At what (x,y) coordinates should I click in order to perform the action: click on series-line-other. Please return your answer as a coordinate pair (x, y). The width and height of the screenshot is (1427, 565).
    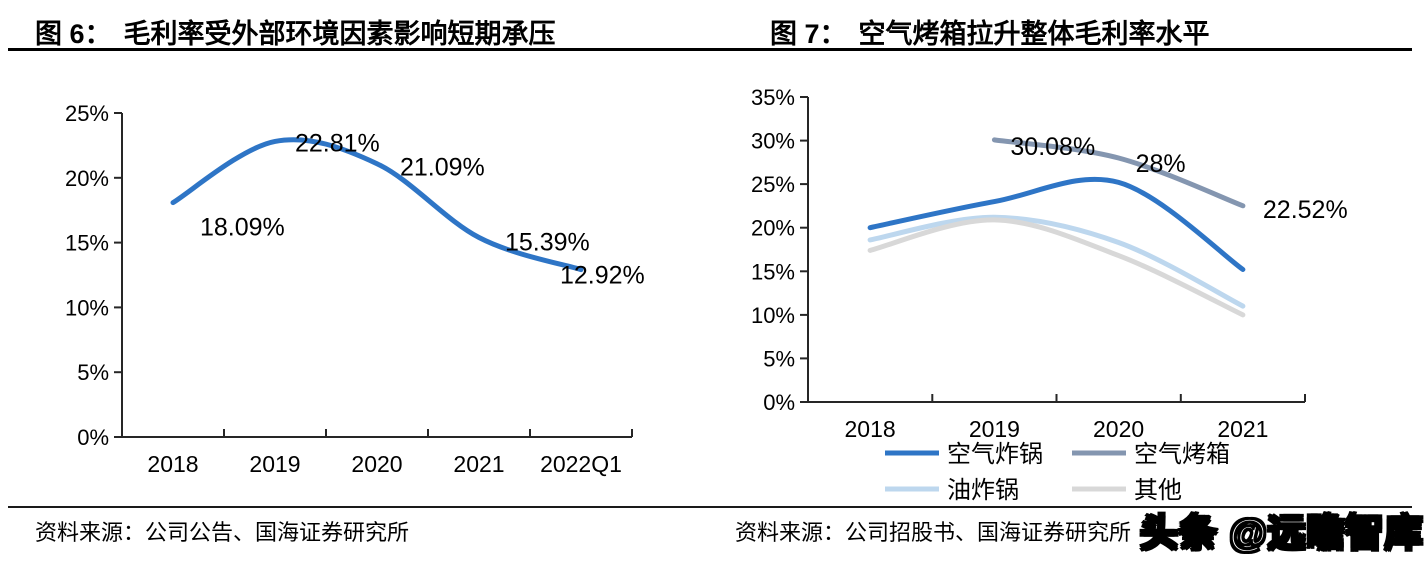
    Looking at the image, I should click on (1056, 267).